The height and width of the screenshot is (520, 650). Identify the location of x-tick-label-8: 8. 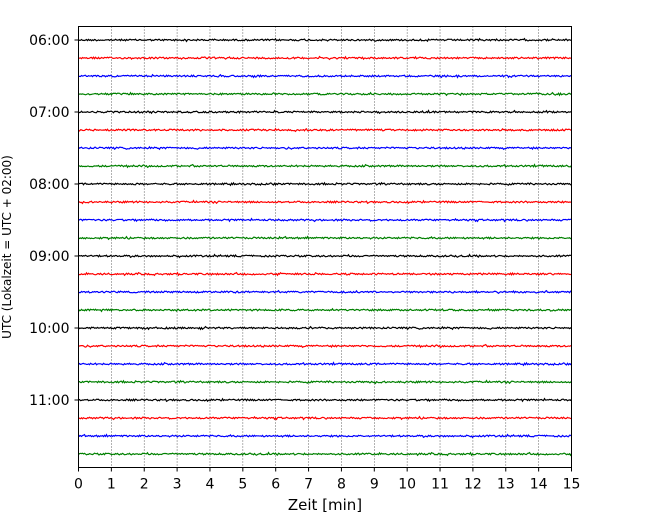
(341, 485).